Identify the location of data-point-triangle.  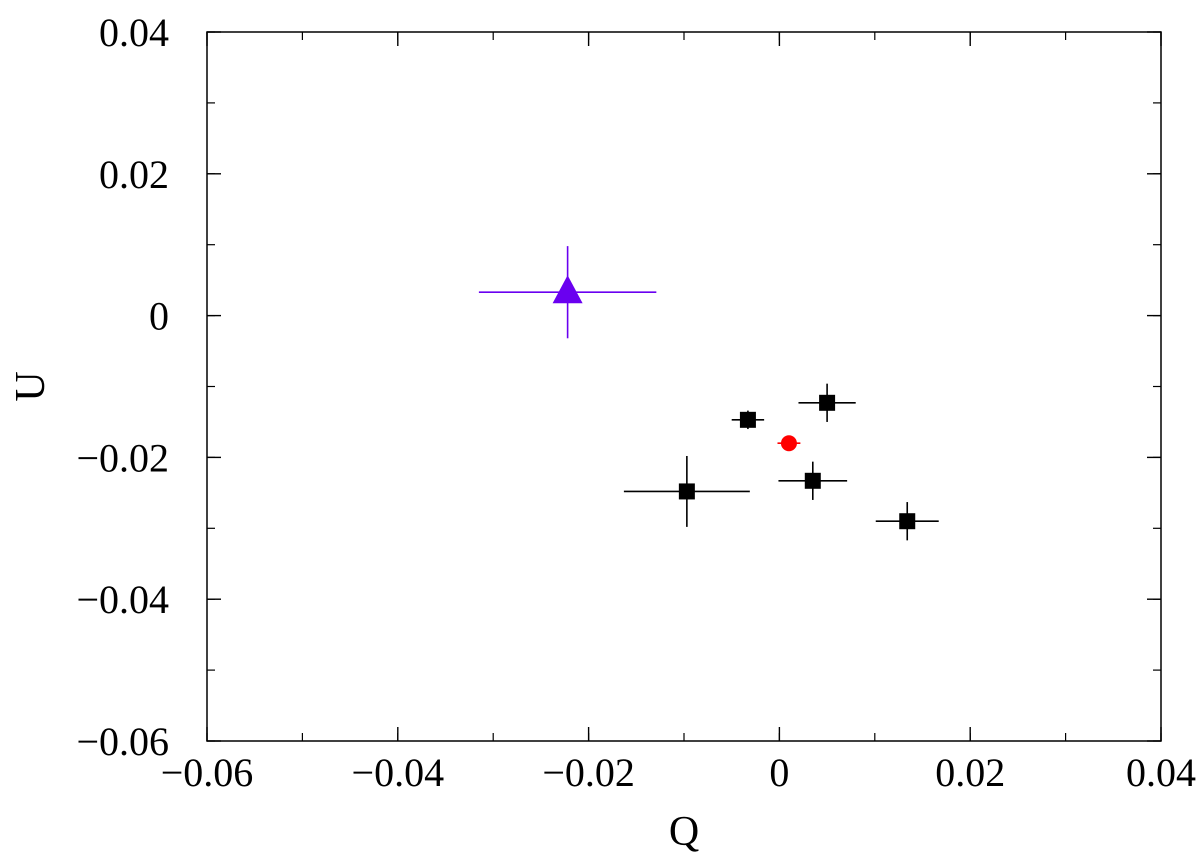
(567, 292).